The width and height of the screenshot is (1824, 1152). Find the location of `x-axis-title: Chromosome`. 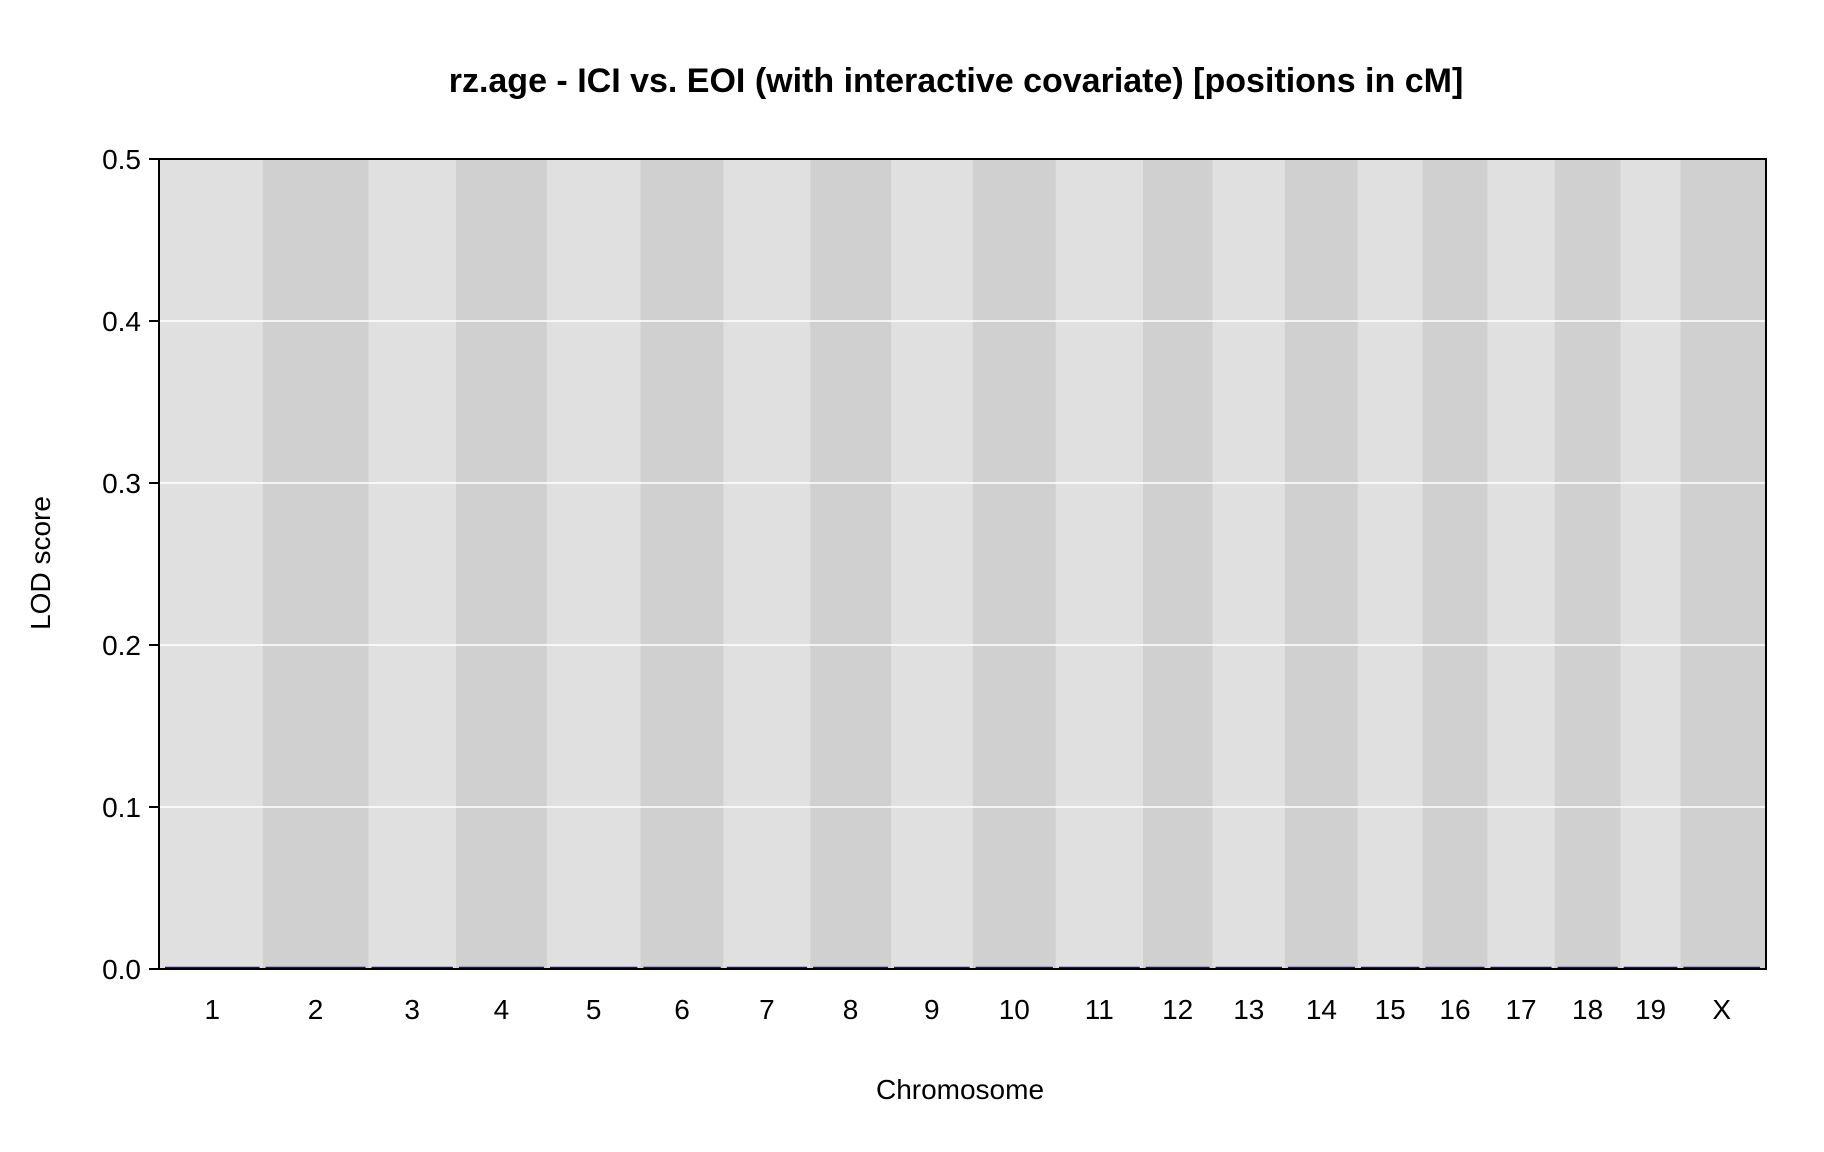

x-axis-title: Chromosome is located at coordinates (960, 1089).